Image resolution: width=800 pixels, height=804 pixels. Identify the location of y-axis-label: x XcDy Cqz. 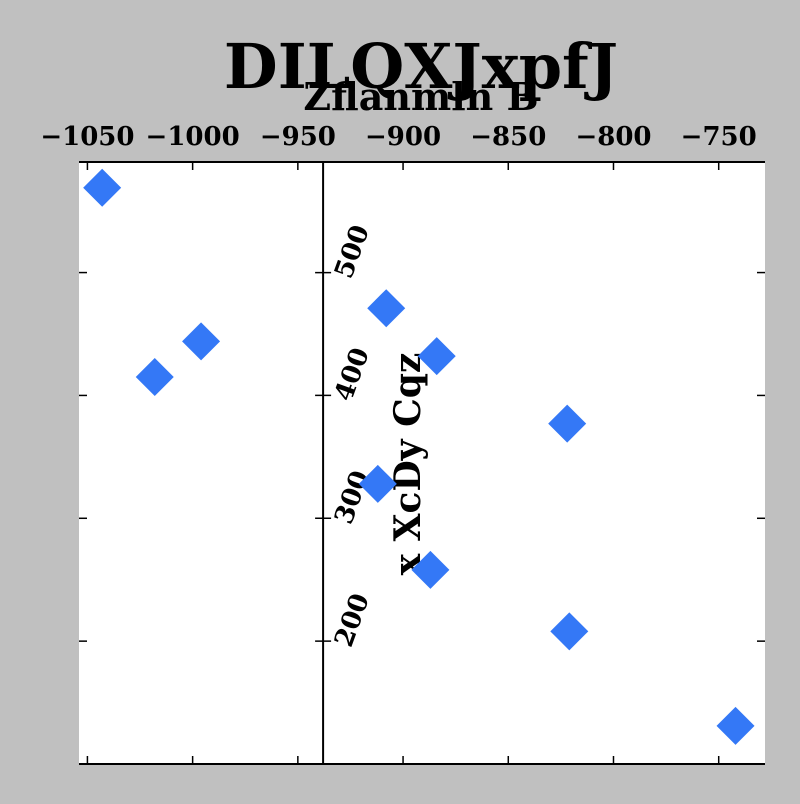
(408, 464).